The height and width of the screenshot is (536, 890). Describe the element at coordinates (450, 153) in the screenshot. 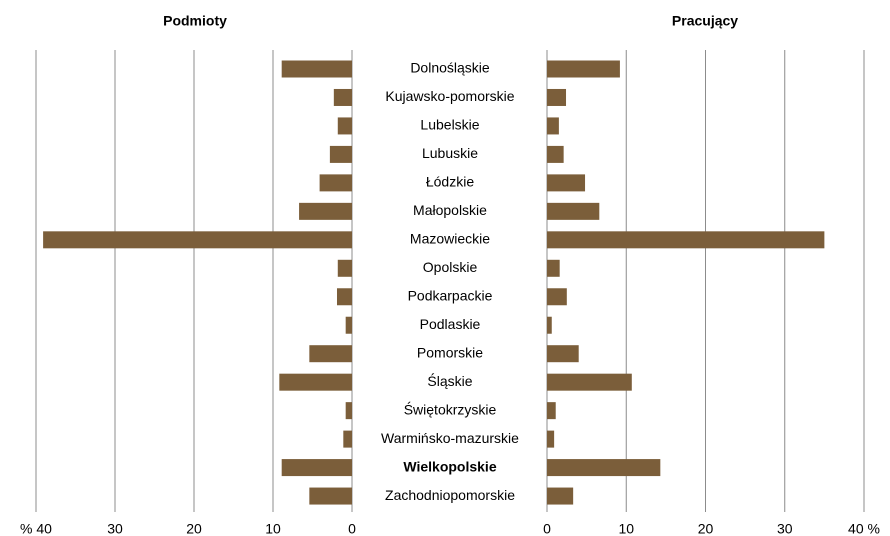

I see `category-label: Lubuskie` at that location.